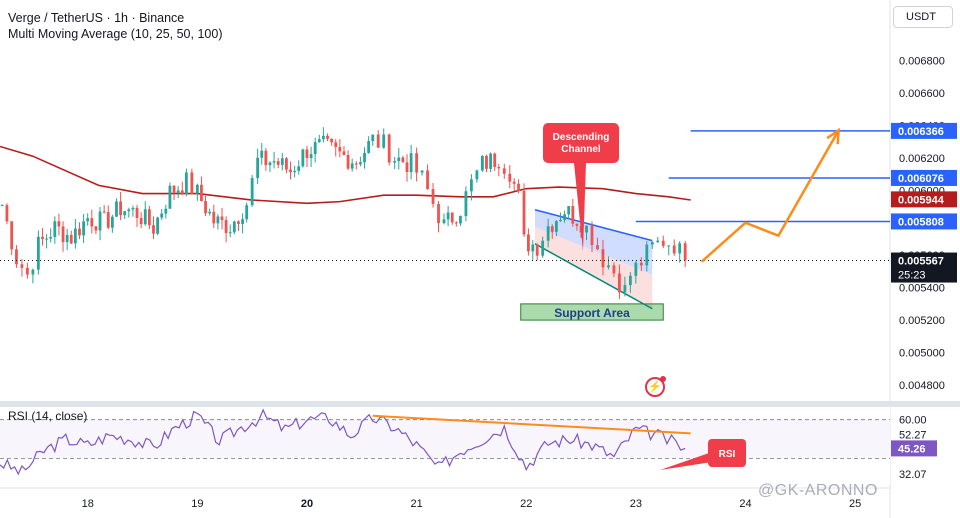 Image resolution: width=960 pixels, height=518 pixels. I want to click on time-tick-label: 22, so click(526, 504).